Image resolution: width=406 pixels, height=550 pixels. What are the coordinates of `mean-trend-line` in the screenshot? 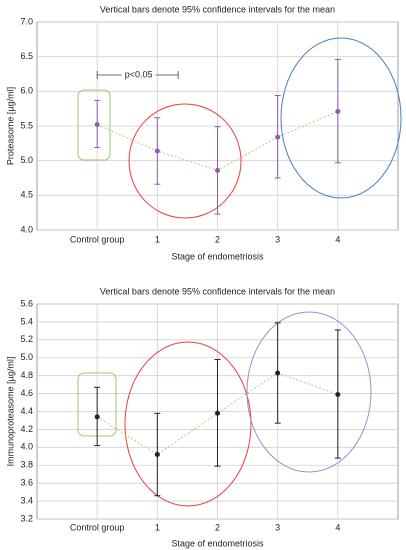 It's located at (217, 414).